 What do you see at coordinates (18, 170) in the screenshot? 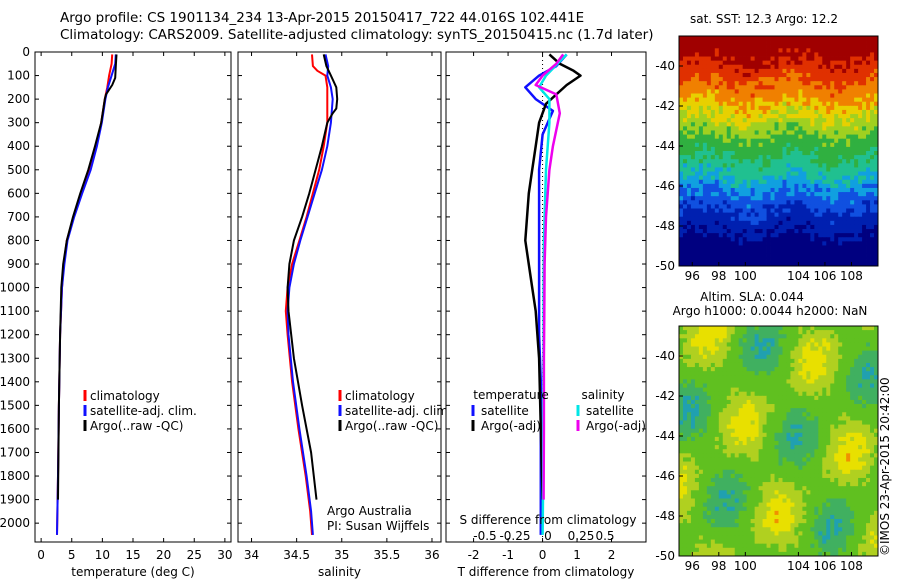
I see `depth-tick-label: 500` at bounding box center [18, 170].